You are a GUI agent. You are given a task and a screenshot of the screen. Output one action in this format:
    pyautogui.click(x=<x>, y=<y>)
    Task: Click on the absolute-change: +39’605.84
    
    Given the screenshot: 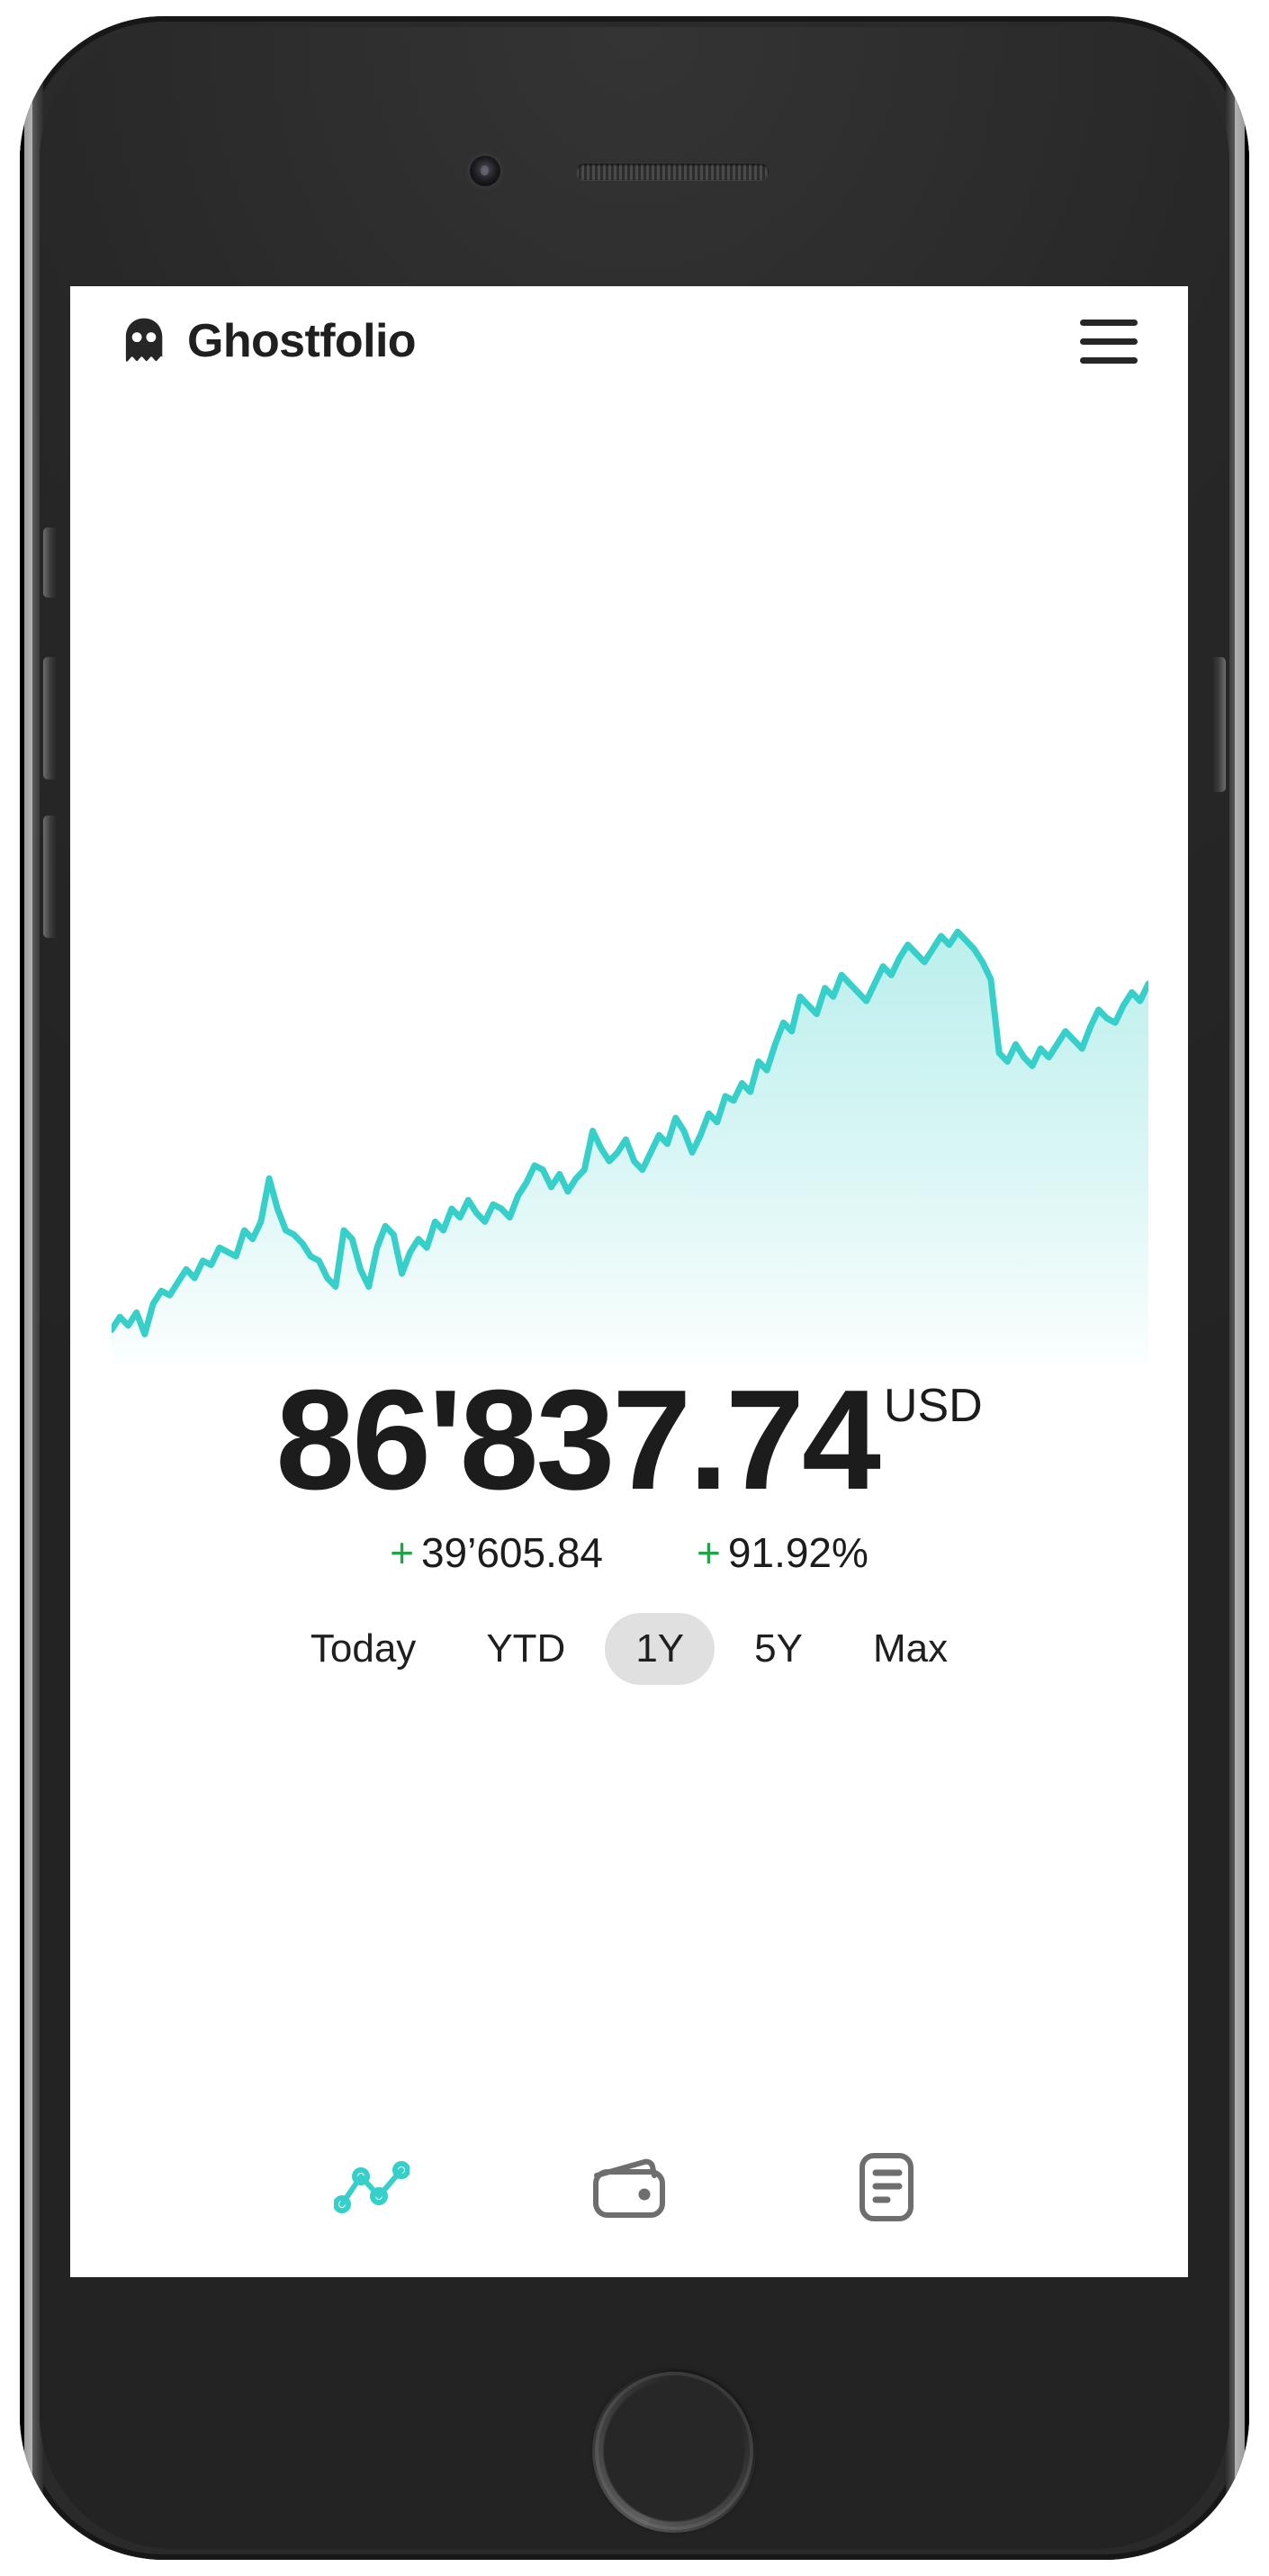 What is the action you would take?
    pyautogui.click(x=497, y=1552)
    